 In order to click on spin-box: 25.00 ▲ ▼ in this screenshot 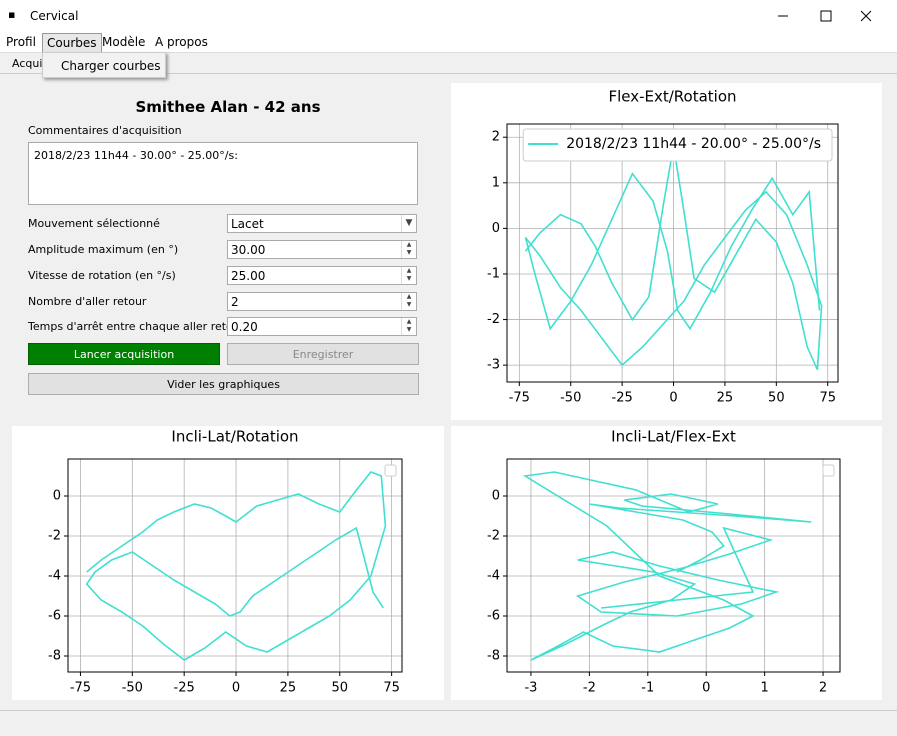, I will do `click(322, 275)`.